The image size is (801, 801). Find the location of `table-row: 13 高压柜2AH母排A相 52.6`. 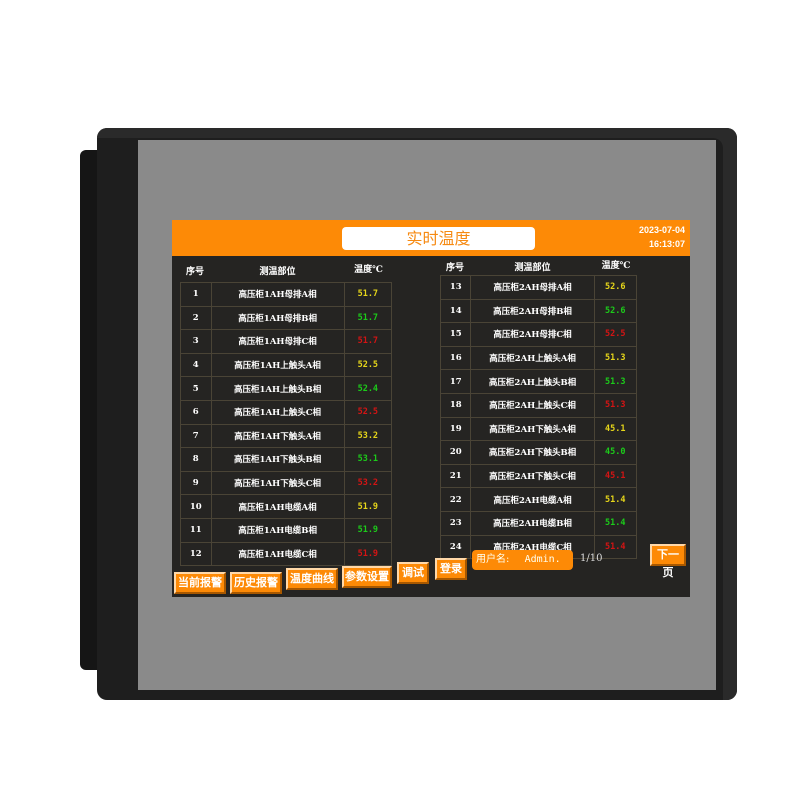

table-row: 13 高压柜2AH母排A相 52.6 is located at coordinates (538, 287).